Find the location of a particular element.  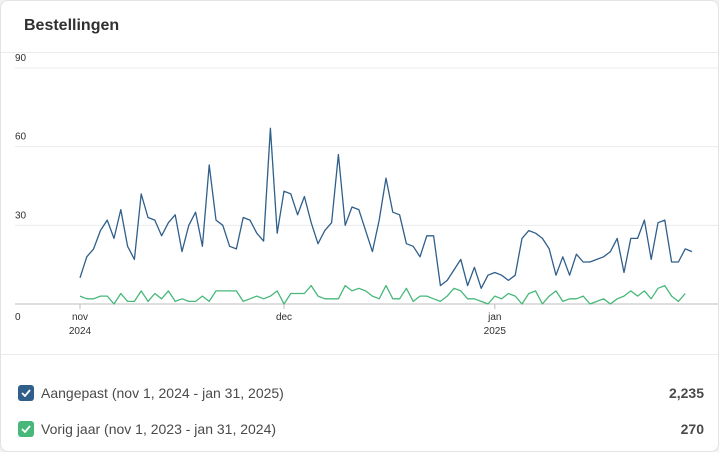

y-tick-label: 90 is located at coordinates (21, 58).